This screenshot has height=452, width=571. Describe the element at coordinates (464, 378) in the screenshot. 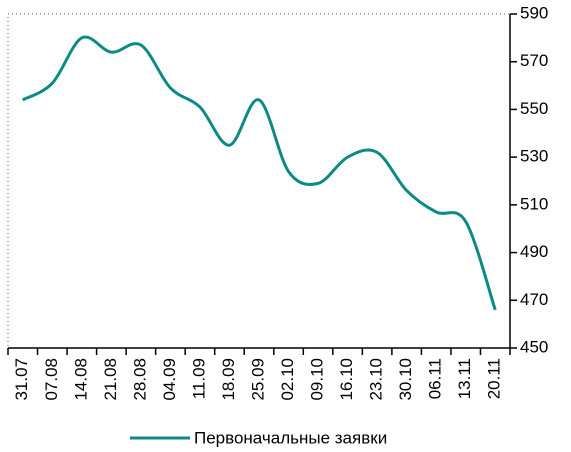

I see `x-tick-label: 13.11` at that location.